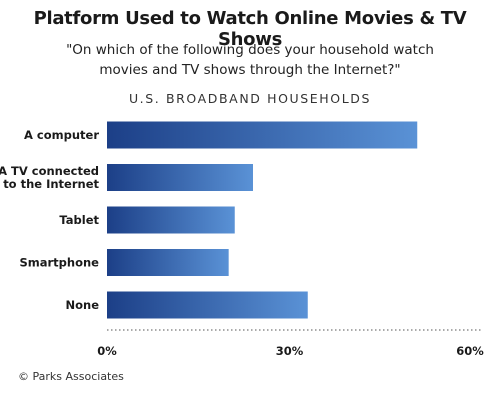  I want to click on category-label: A TV connected to the Internet, so click(49, 177).